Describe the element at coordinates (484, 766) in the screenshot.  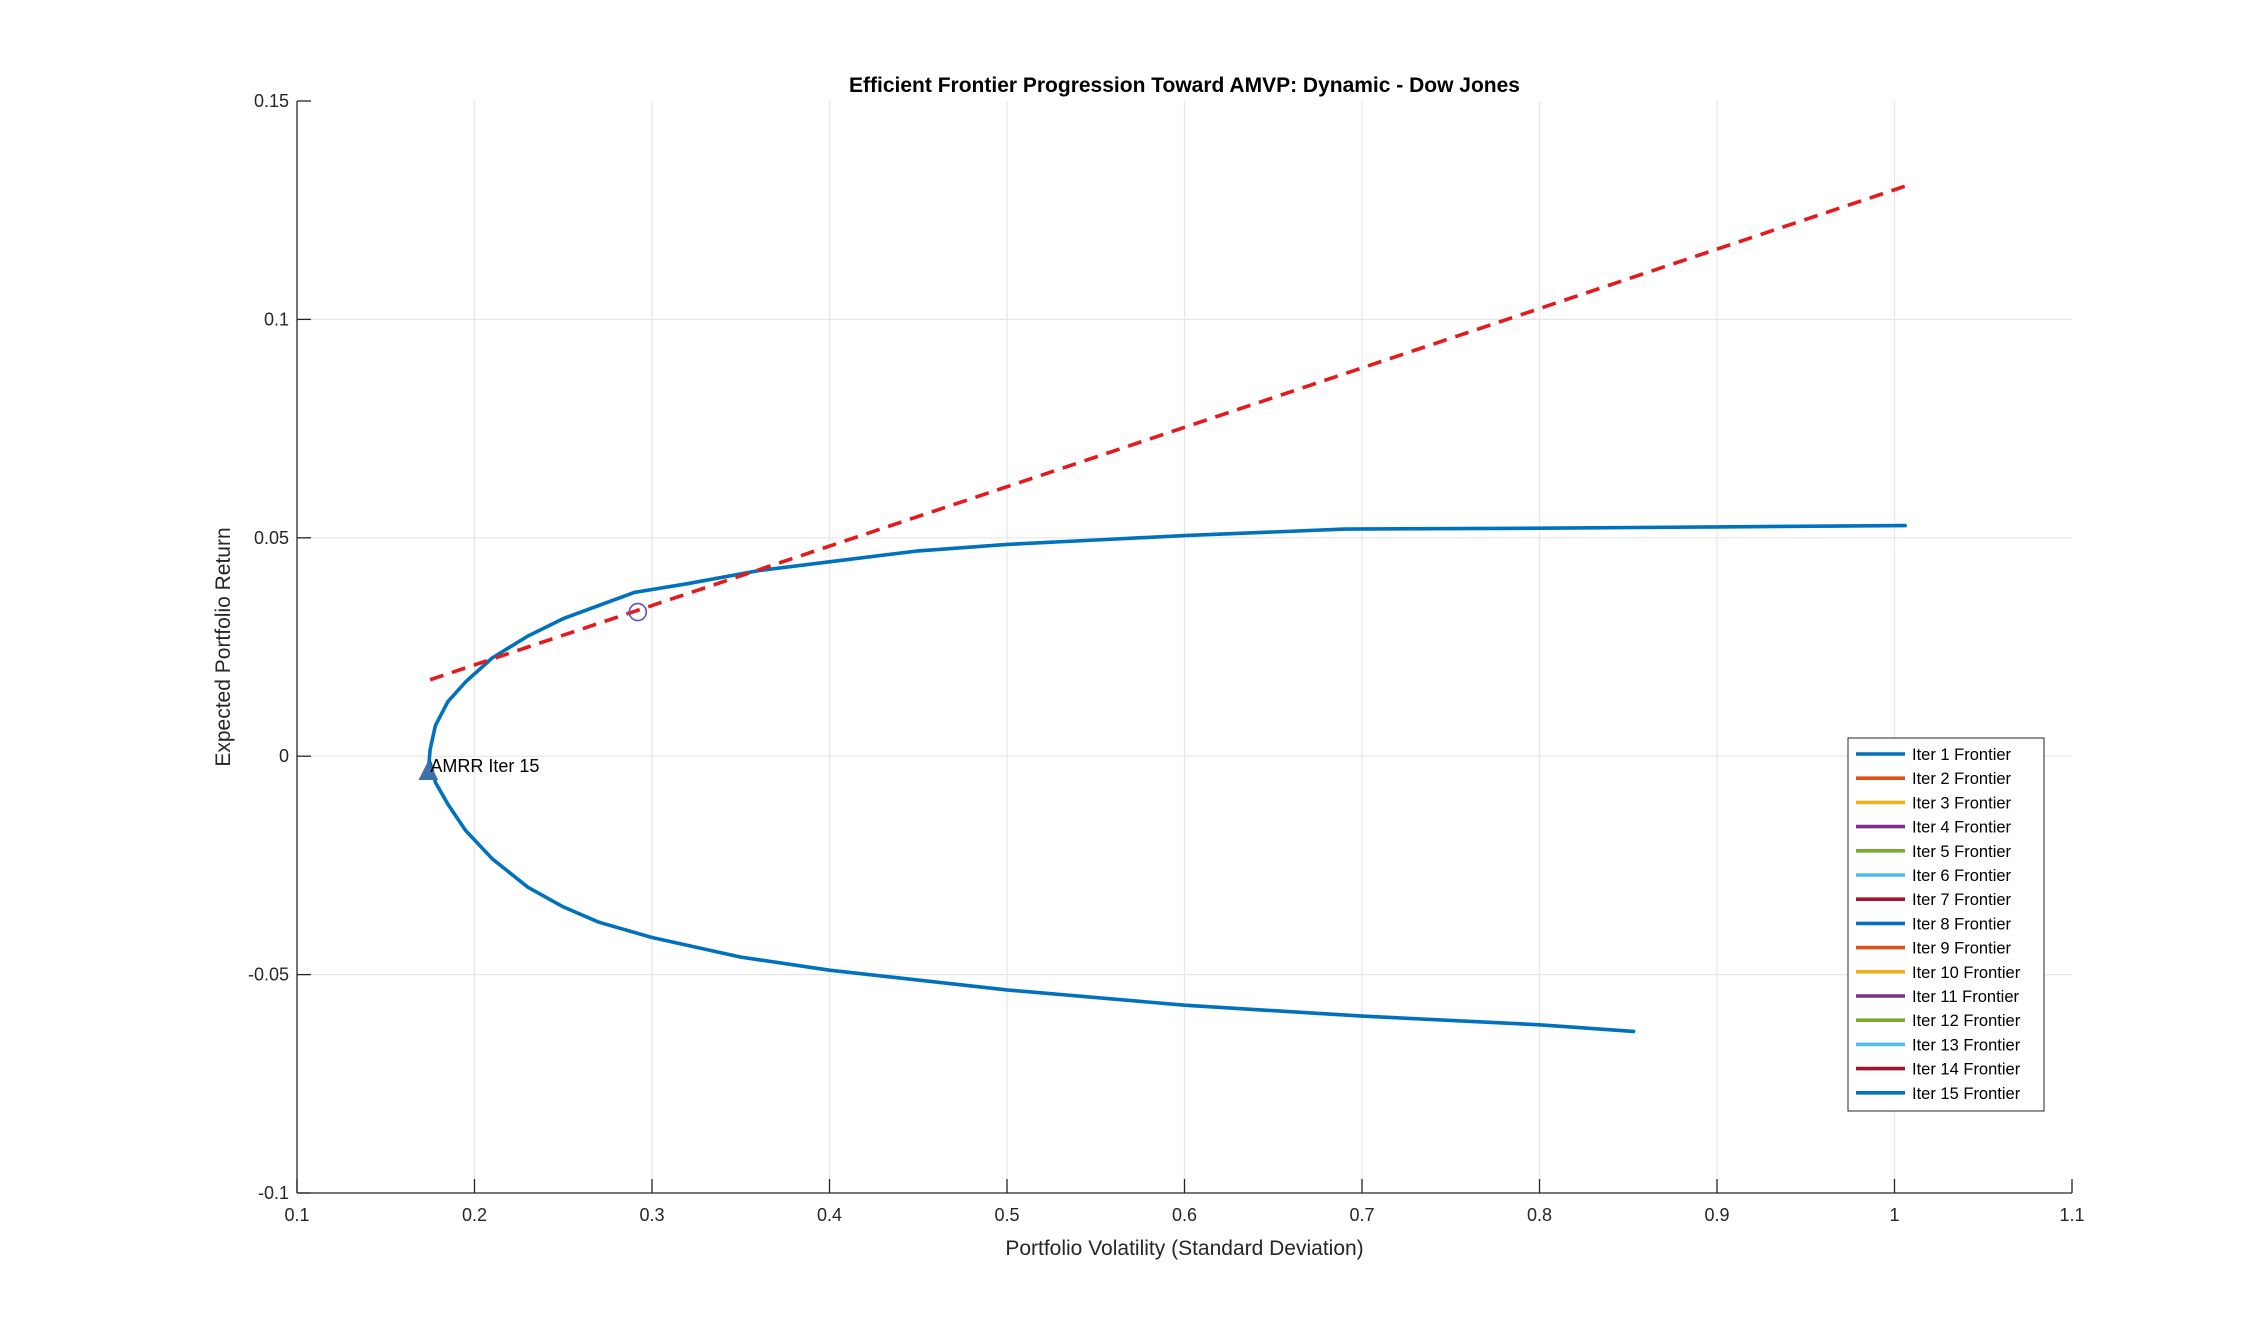
I see `amvp-annotation: AMRR Iter 15` at that location.